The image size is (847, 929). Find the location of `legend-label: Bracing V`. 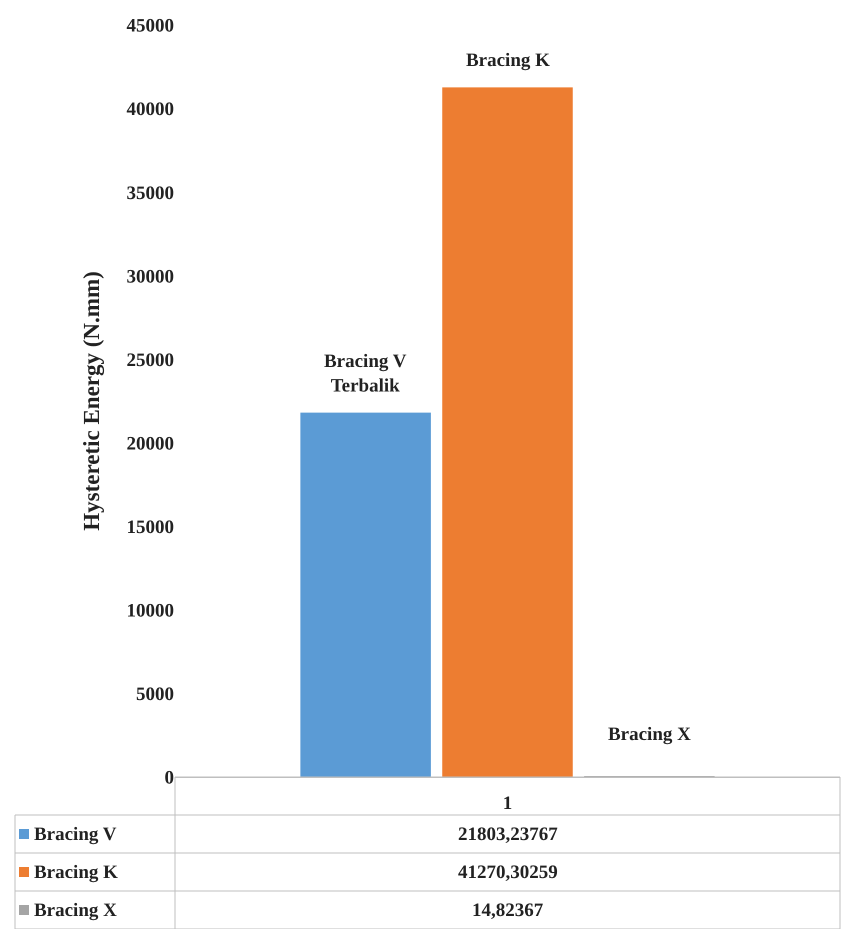

legend-label: Bracing V is located at coordinates (75, 834).